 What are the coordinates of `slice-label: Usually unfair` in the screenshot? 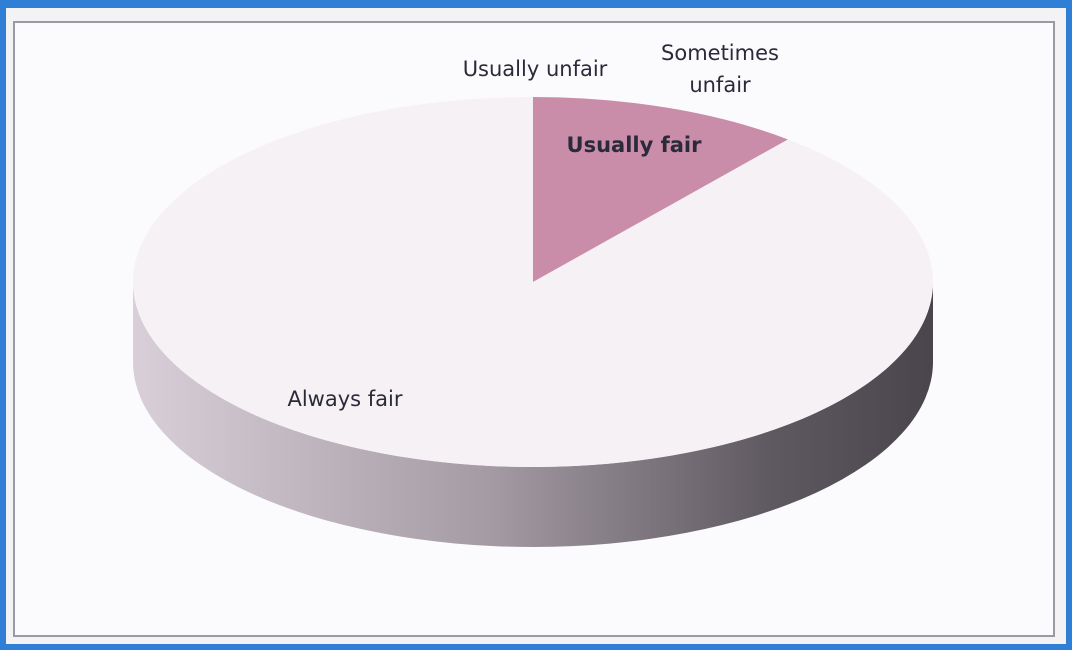 It's located at (535, 69).